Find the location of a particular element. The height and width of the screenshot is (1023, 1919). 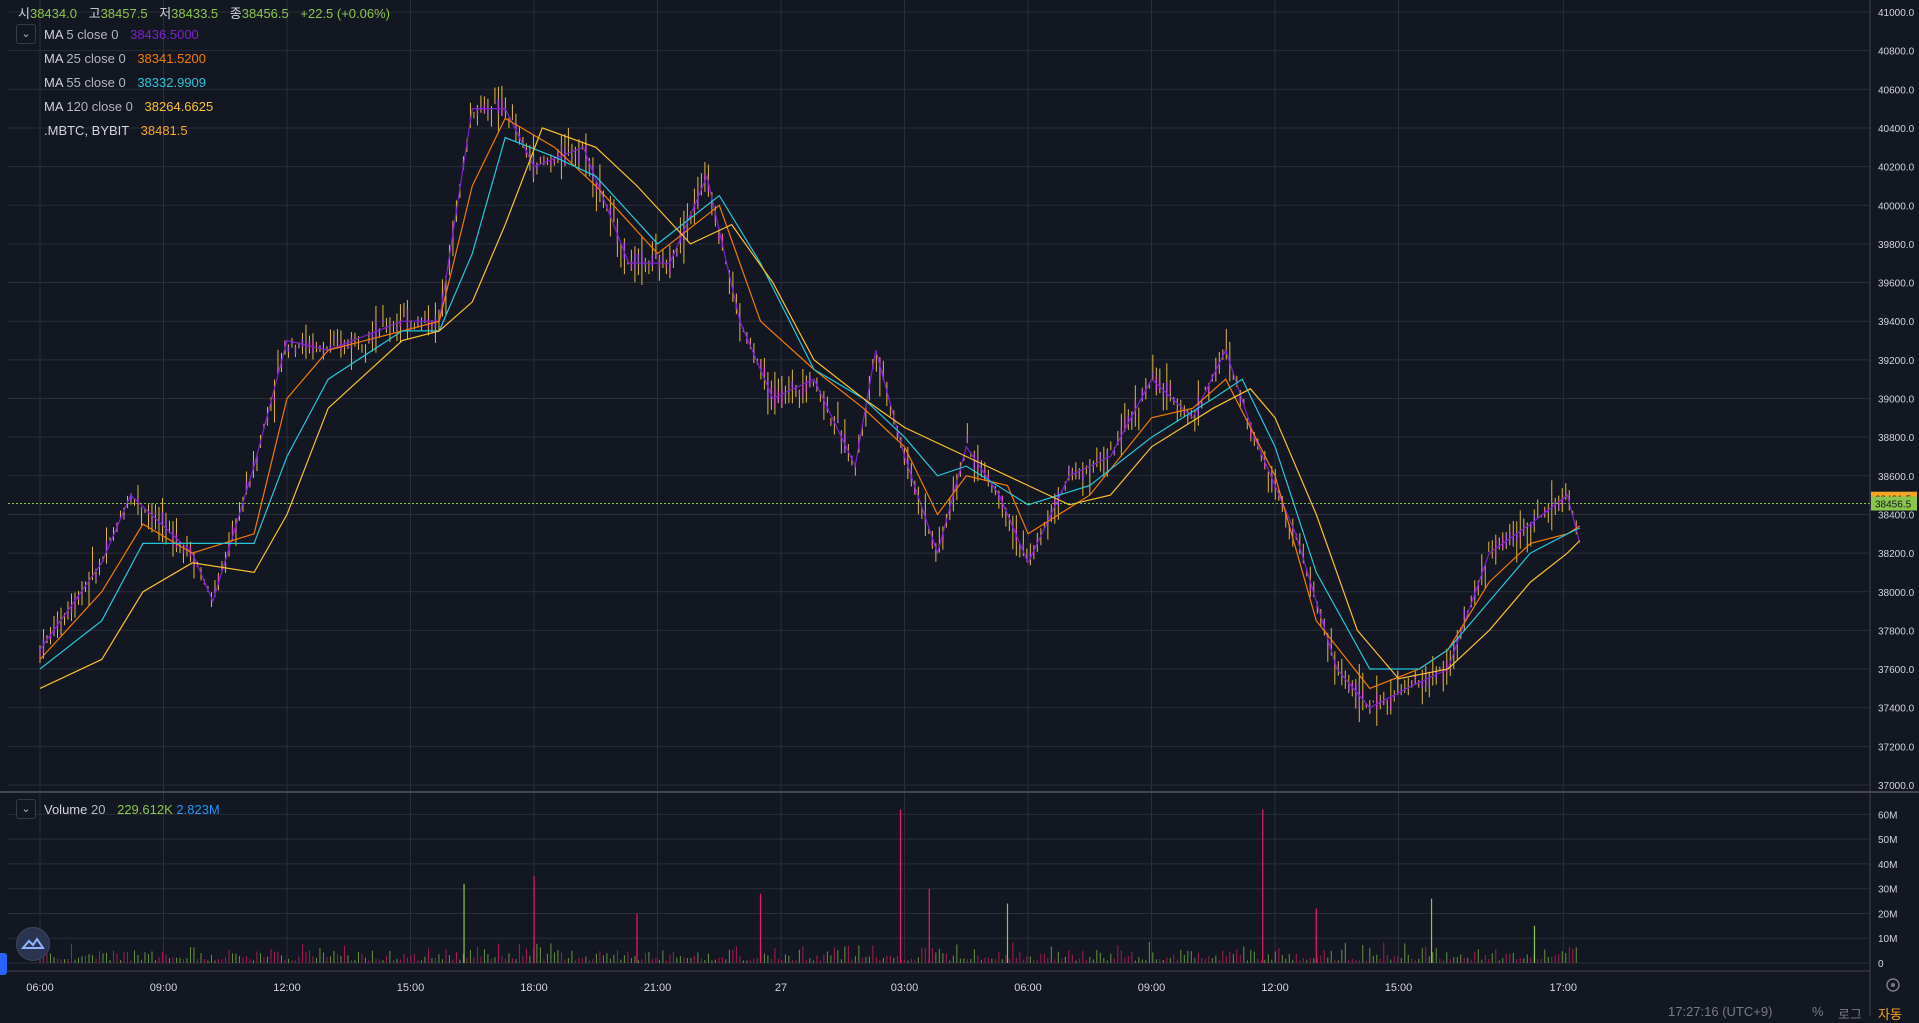

x-tick-label: 17:00 is located at coordinates (1564, 988).